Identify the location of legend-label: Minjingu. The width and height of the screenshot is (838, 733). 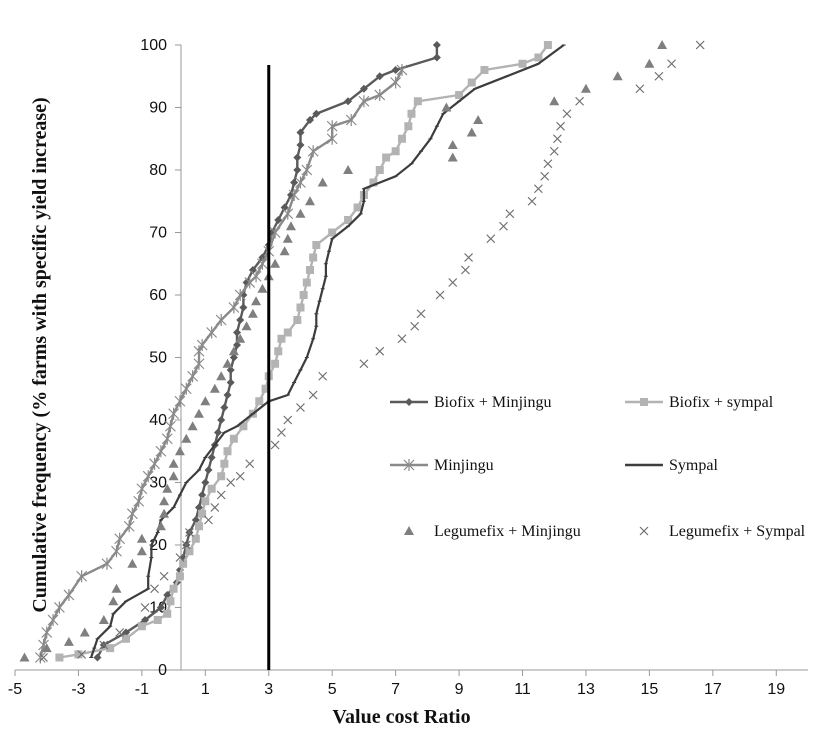
(464, 465).